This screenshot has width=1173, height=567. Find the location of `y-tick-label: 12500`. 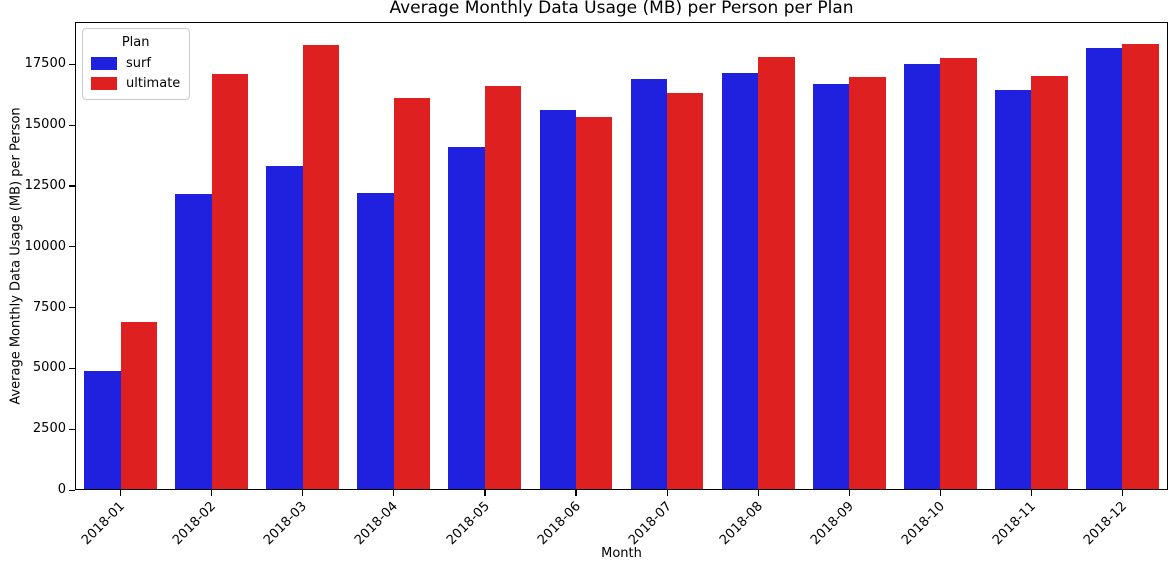

y-tick-label: 12500 is located at coordinates (45, 185).